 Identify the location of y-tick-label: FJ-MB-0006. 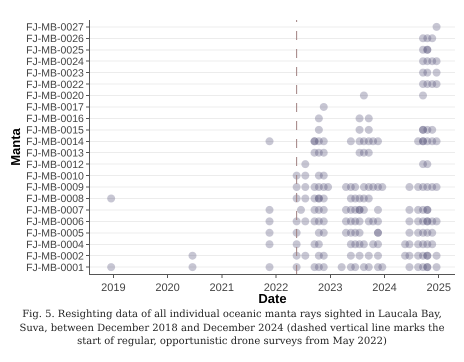
(55, 222).